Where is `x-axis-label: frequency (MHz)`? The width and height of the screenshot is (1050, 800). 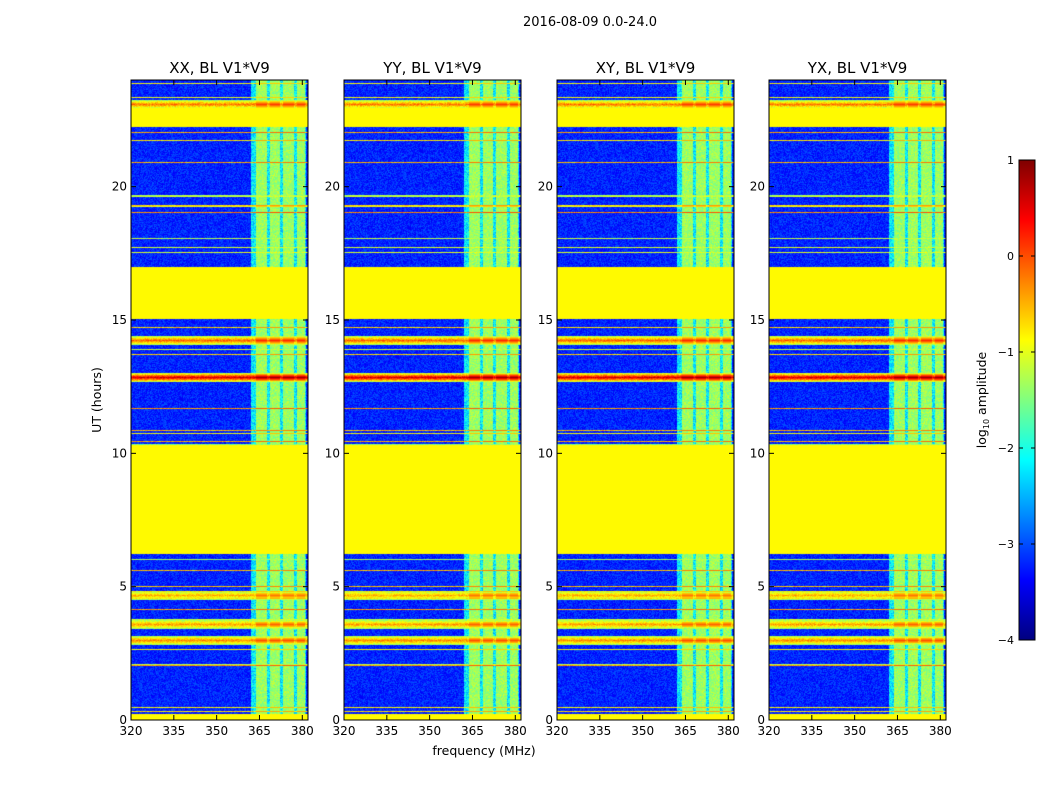
x-axis-label: frequency (MHz) is located at coordinates (483, 750).